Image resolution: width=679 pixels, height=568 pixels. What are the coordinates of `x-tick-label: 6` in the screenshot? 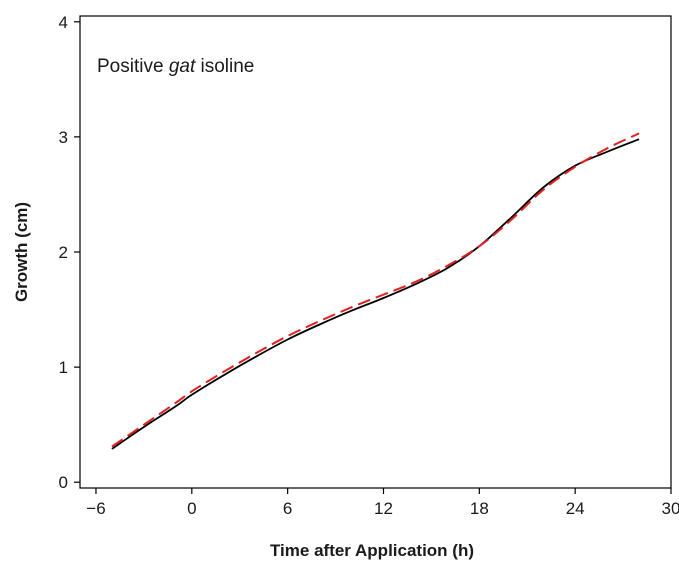 It's located at (287, 508).